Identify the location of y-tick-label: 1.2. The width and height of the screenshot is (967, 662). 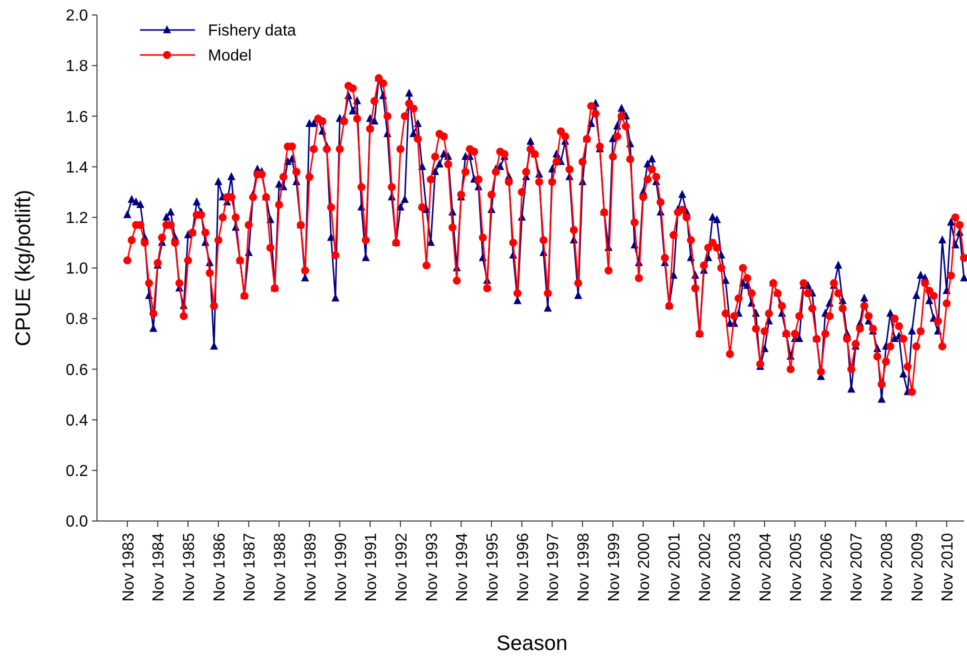
(77, 218).